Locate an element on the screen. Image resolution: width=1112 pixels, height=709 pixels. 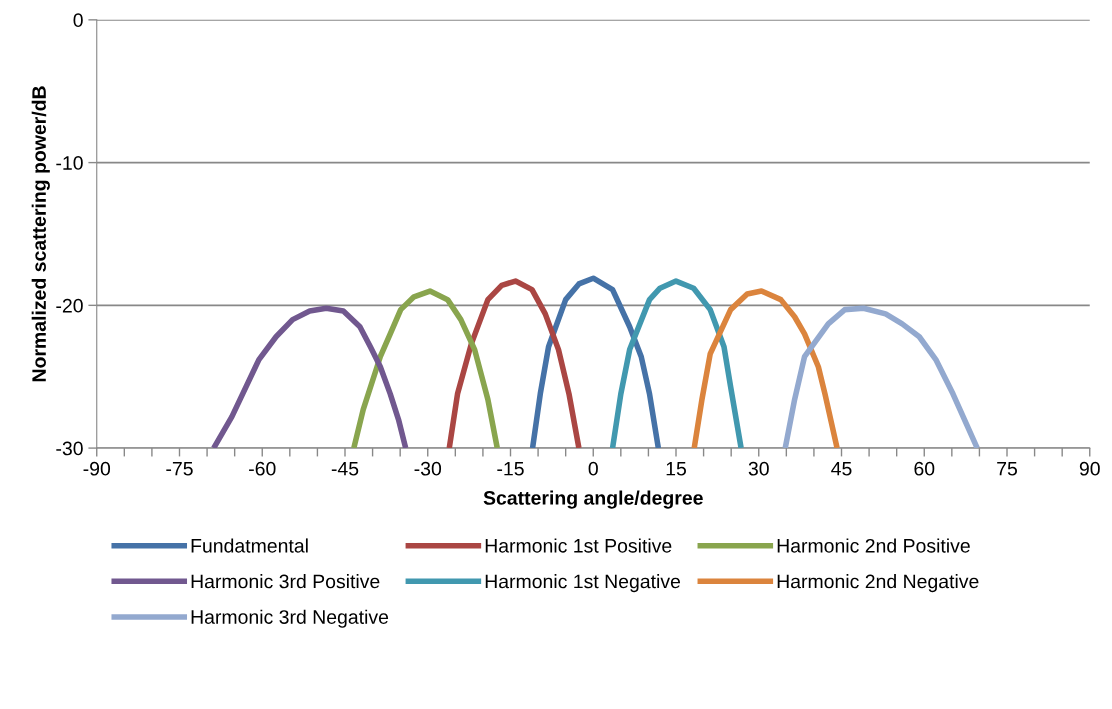
x-axis-title: Scattering angle/degree is located at coordinates (593, 499).